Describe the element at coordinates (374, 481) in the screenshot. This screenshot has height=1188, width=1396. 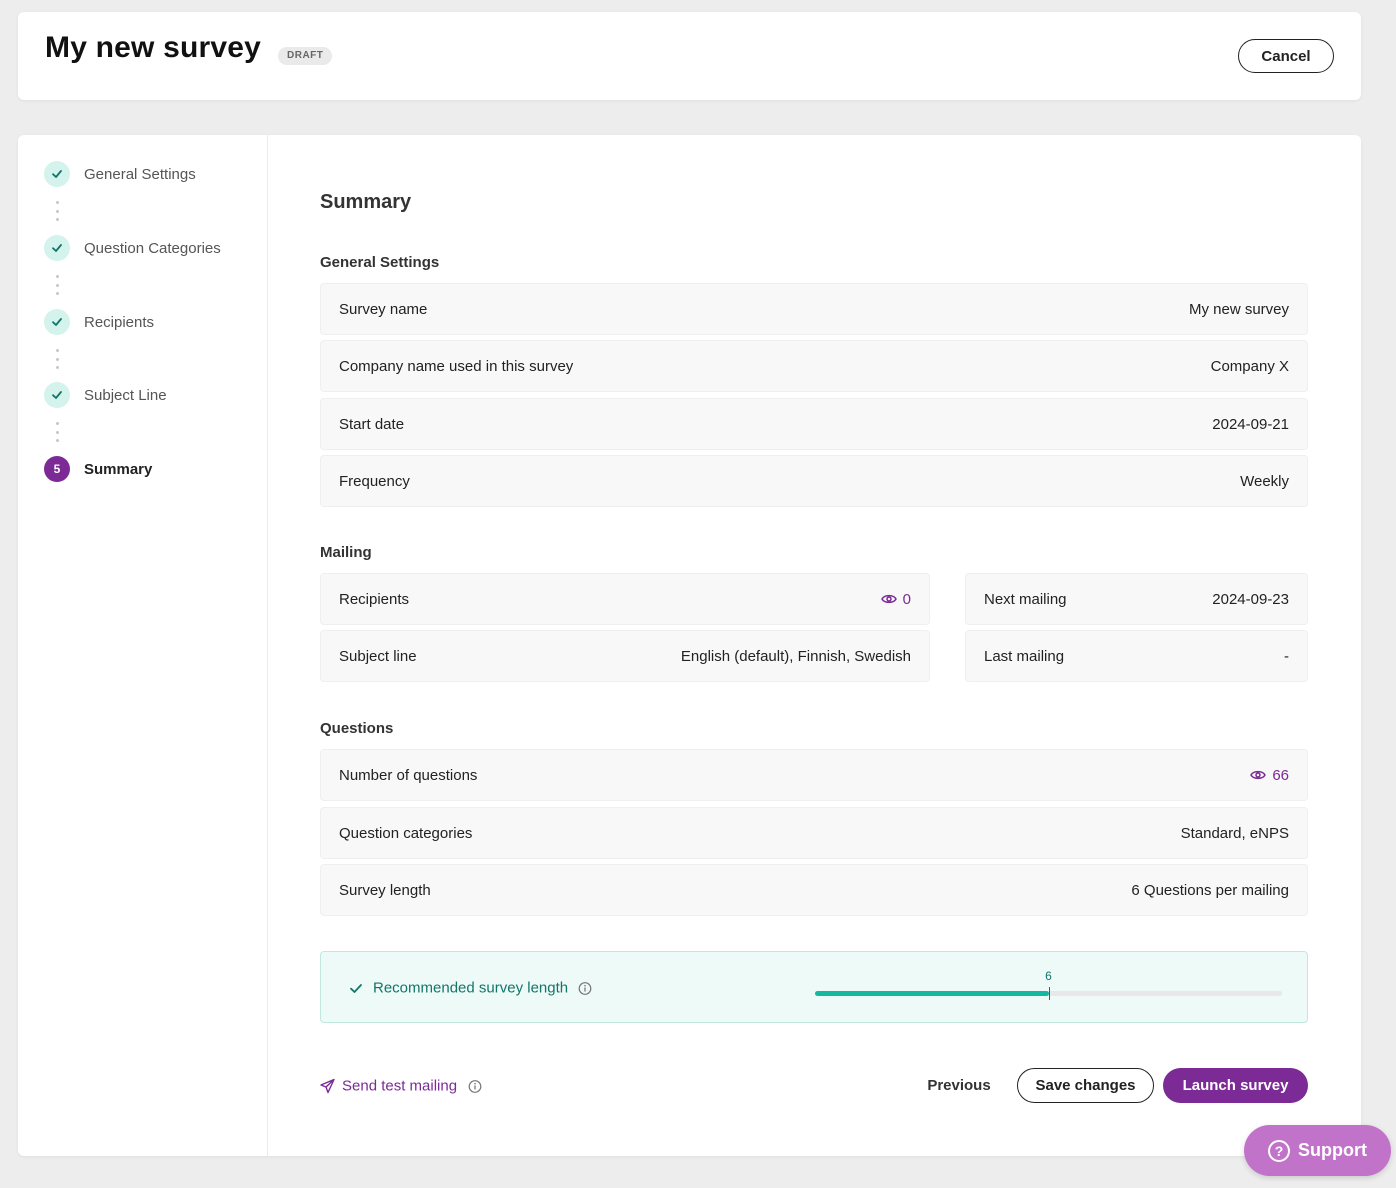
I see `row-label: Frequency` at that location.